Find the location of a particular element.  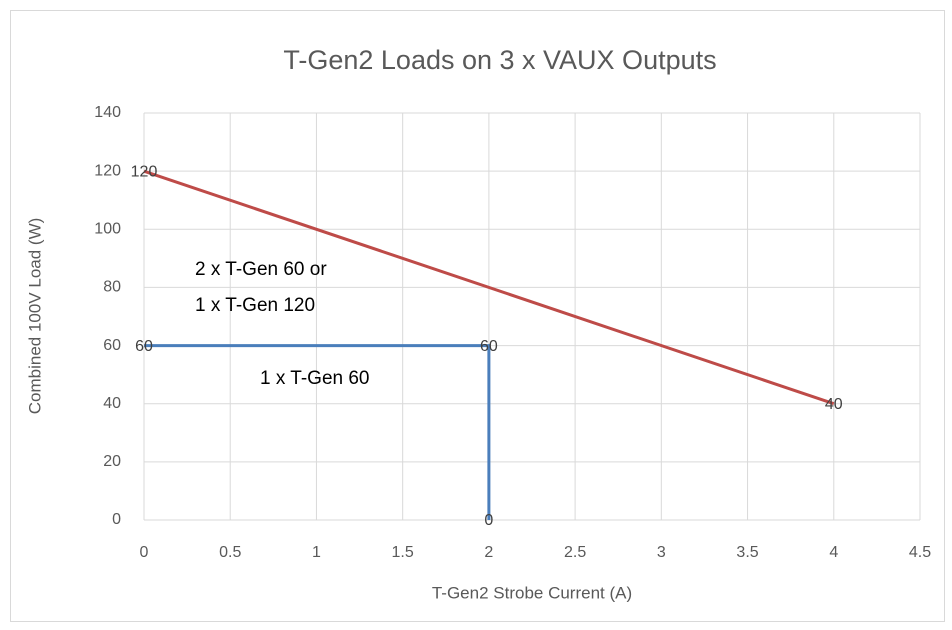

x-tick-label: 1.5 is located at coordinates (403, 552).